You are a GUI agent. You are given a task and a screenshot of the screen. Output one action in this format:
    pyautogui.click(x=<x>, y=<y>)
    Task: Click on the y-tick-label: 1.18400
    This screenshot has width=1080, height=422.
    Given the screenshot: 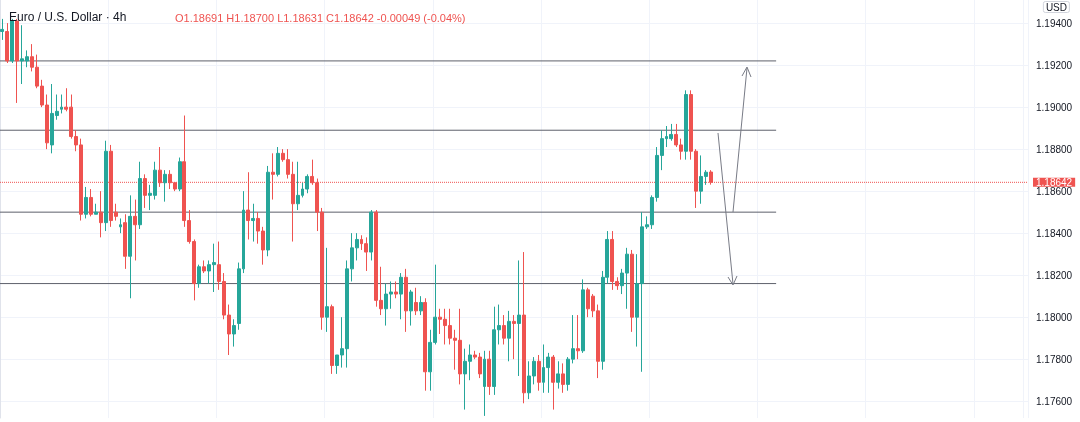 What is the action you would take?
    pyautogui.click(x=1054, y=233)
    